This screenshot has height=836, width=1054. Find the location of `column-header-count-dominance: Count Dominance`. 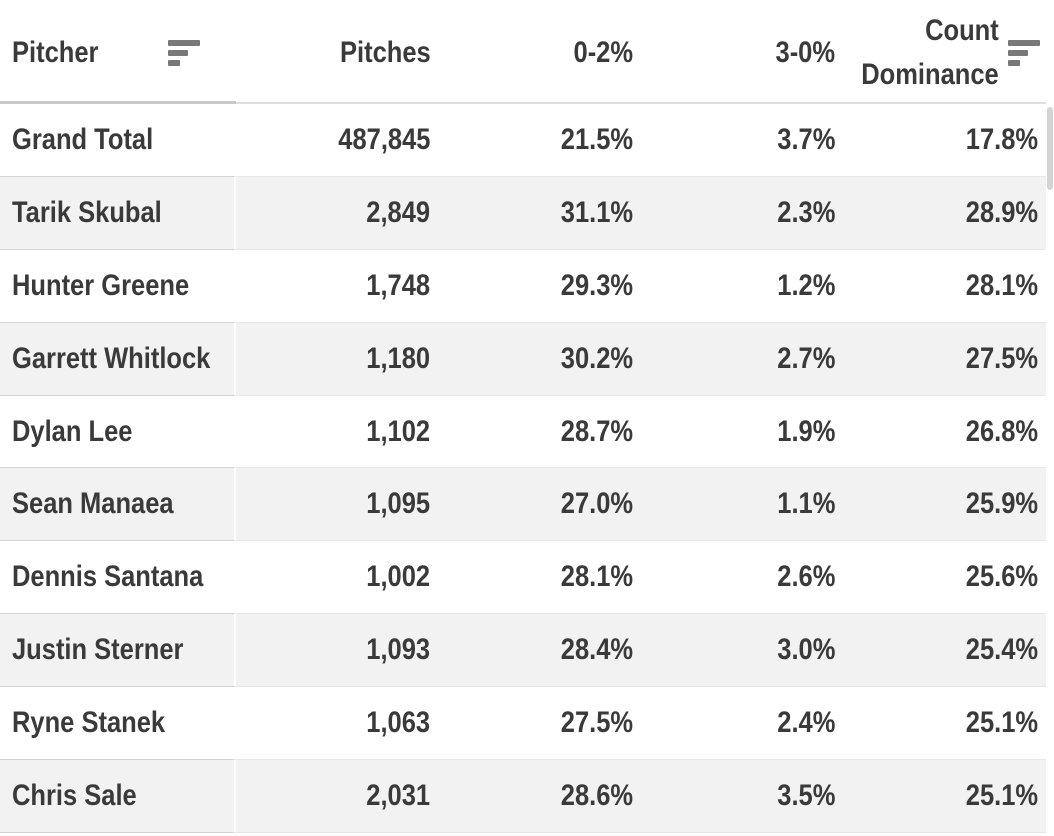

column-header-count-dominance: Count Dominance is located at coordinates (944, 52).